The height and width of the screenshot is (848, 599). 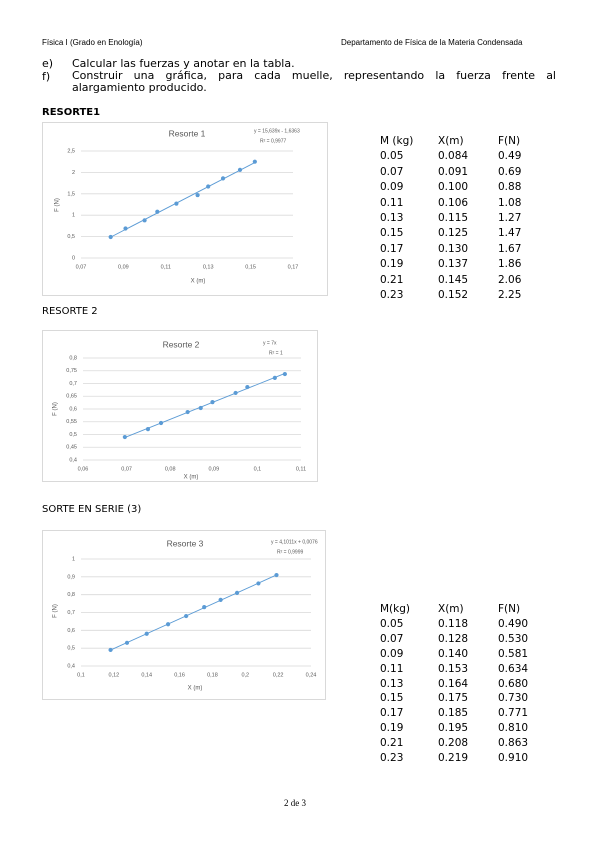 I want to click on table-cell: 0.115, so click(x=453, y=218).